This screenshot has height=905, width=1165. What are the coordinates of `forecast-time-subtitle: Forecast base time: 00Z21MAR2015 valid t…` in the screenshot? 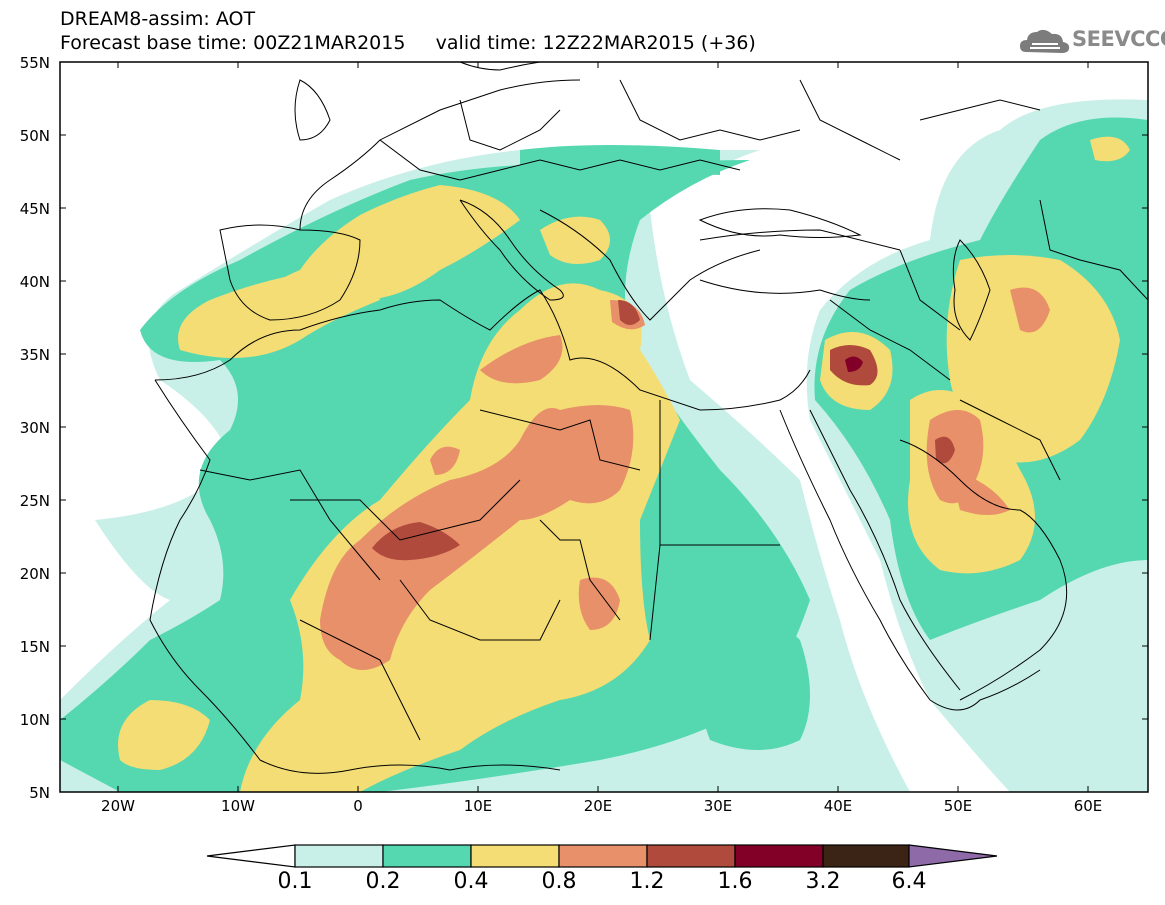 It's located at (408, 43).